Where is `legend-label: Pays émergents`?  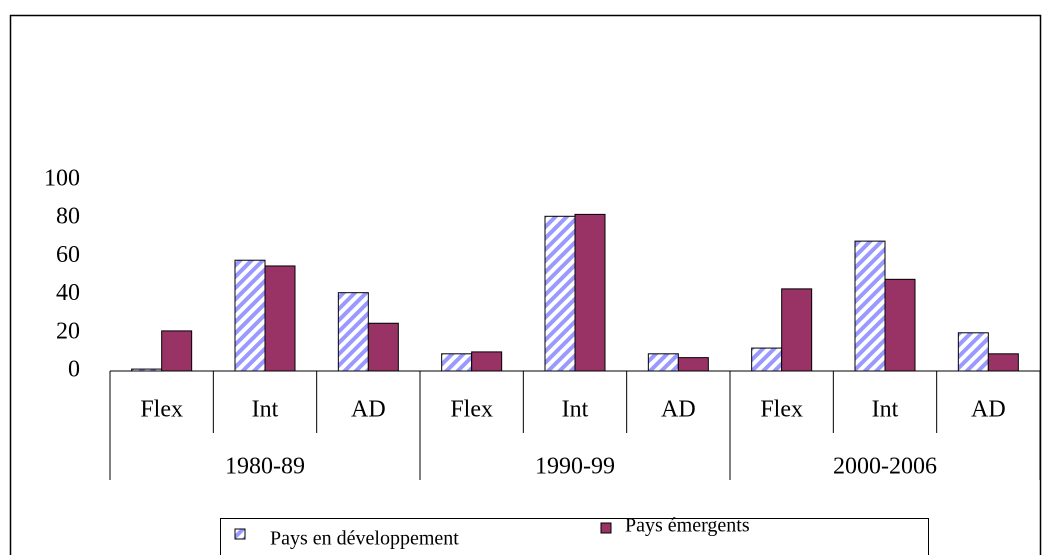
legend-label: Pays émergents is located at coordinates (687, 526).